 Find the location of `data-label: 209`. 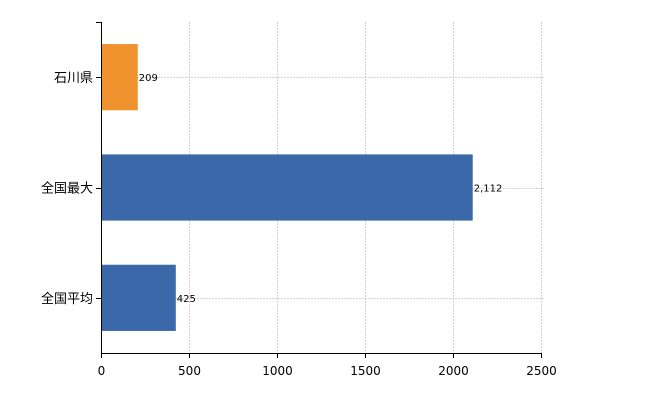

data-label: 209 is located at coordinates (148, 78).